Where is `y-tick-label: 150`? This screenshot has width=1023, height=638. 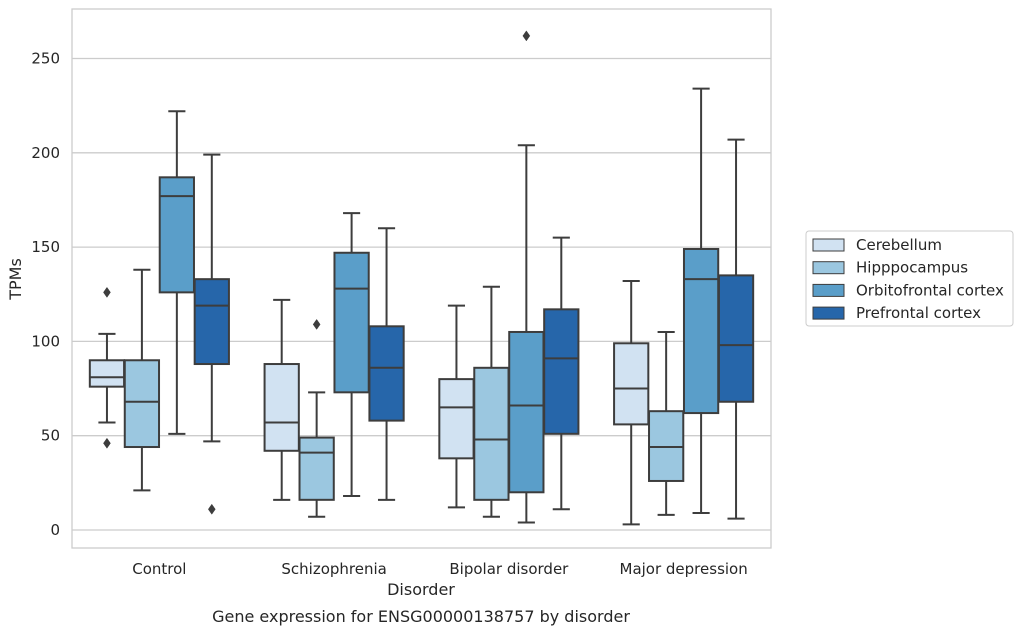
y-tick-label: 150 is located at coordinates (45, 247).